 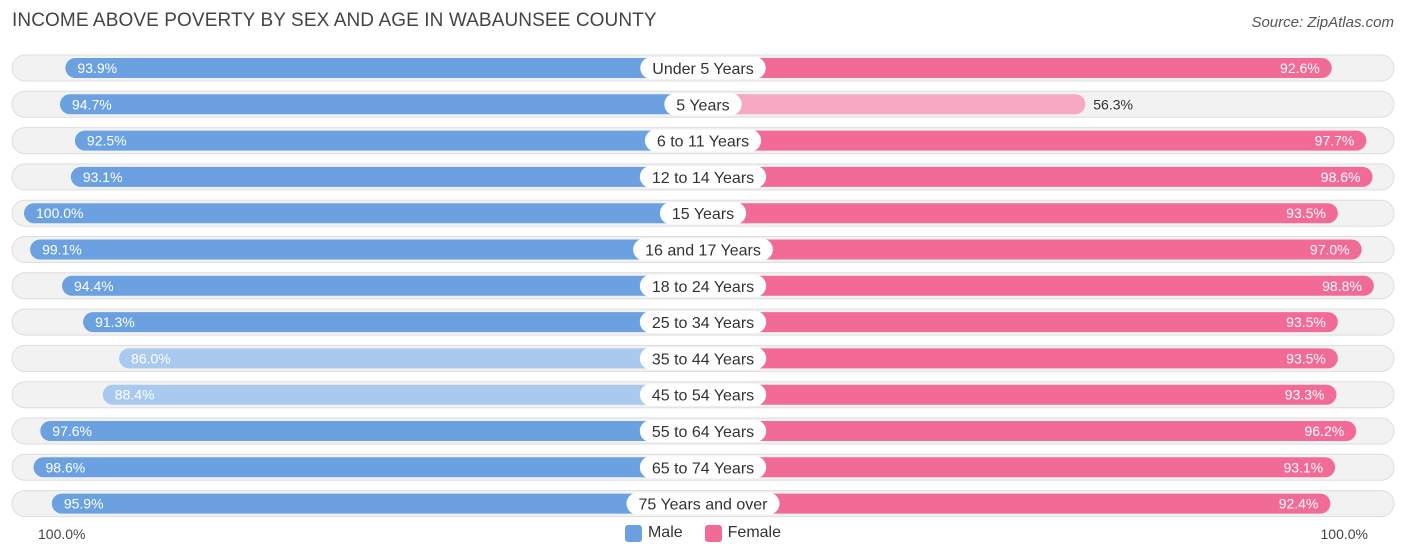 What do you see at coordinates (633, 533) in the screenshot?
I see `legend-swatch-male` at bounding box center [633, 533].